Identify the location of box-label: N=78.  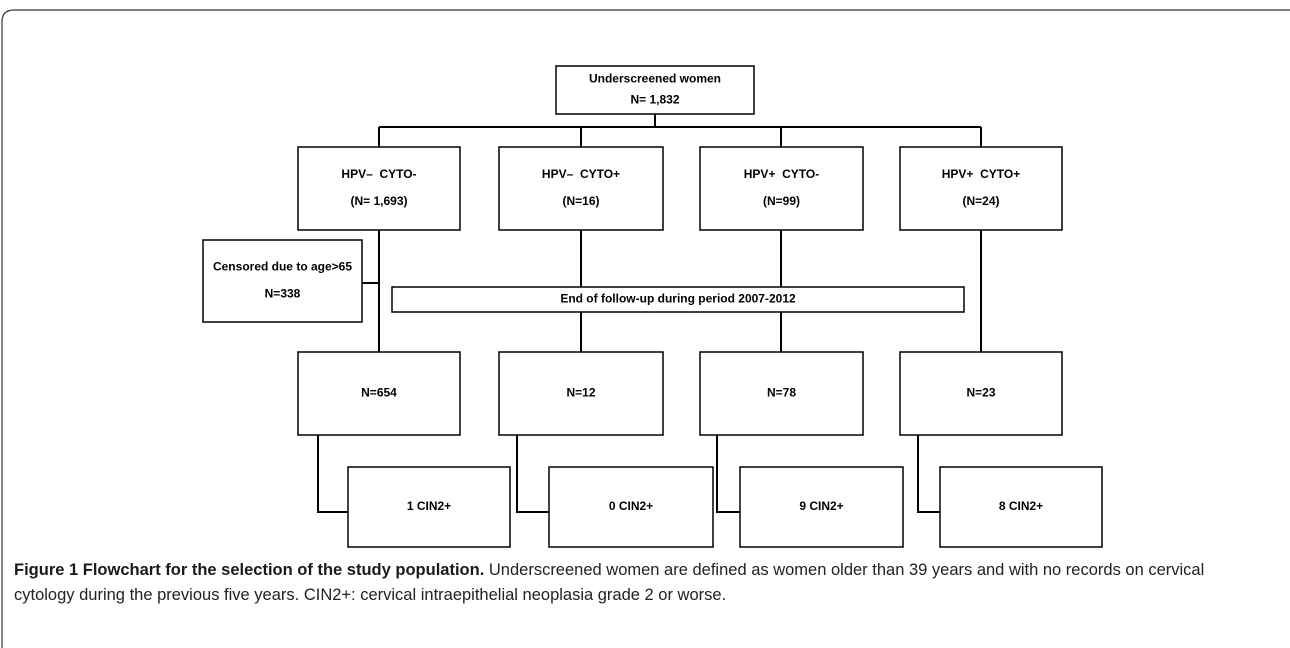
(781, 393).